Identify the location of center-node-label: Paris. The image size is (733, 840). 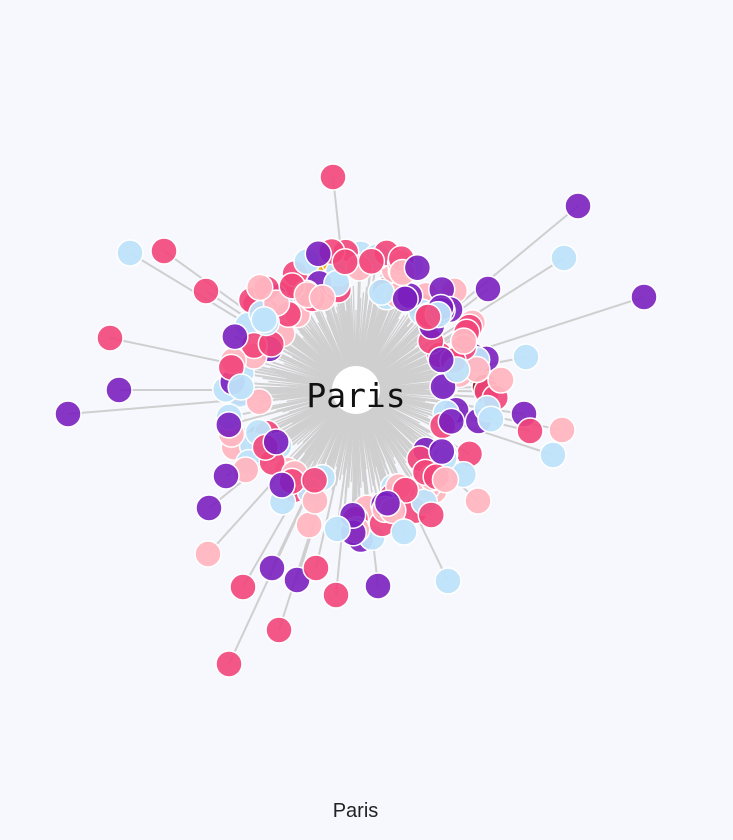
(355, 395).